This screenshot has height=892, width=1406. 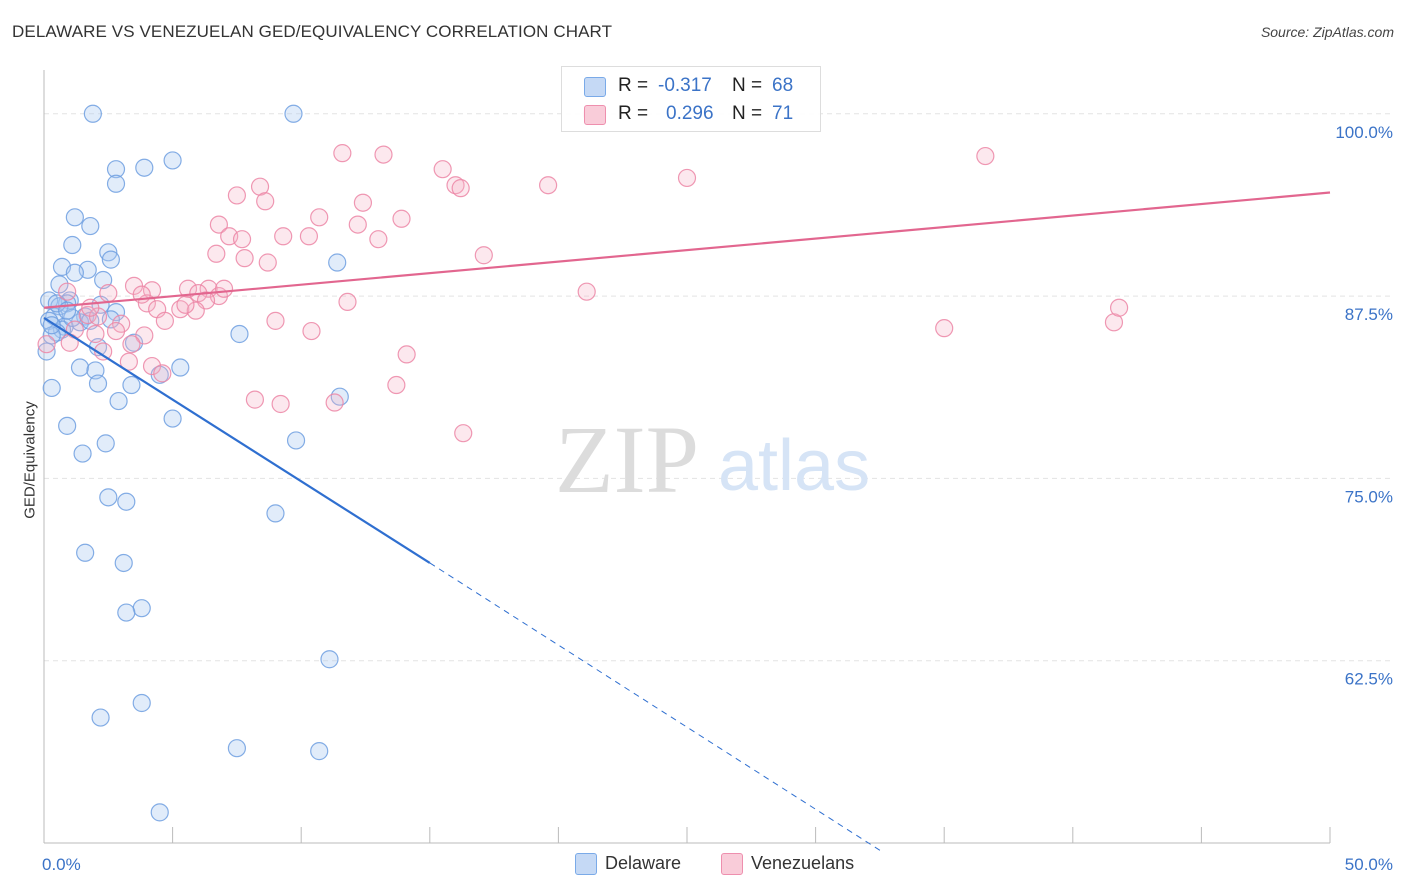 I want to click on x-tick-labels: 0.0% 50.0%, so click(x=717, y=864).